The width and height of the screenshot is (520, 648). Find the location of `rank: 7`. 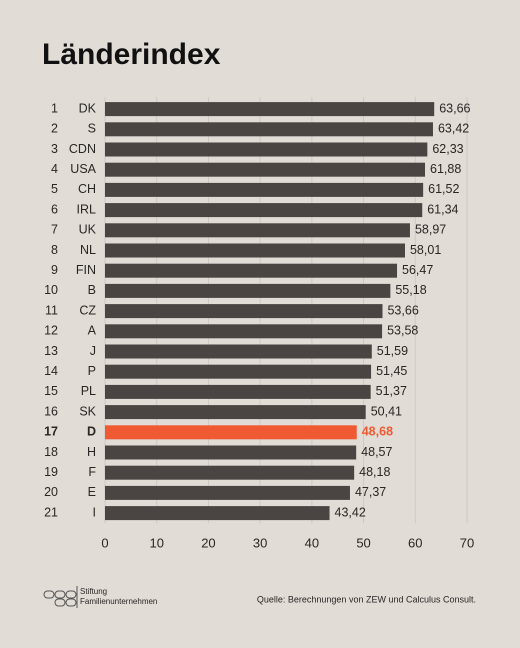

rank: 7 is located at coordinates (54, 230).